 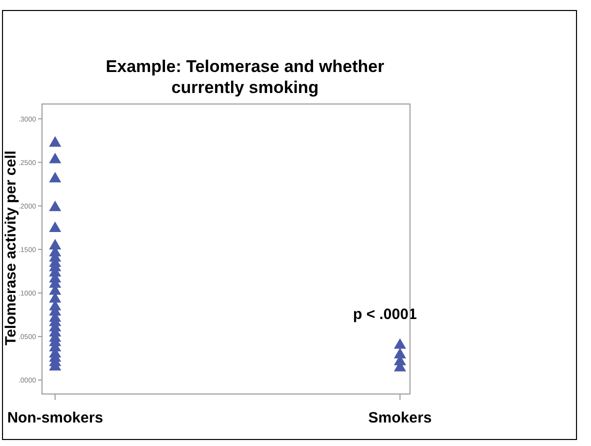 I want to click on x-tick-label: Non-smokers, so click(x=55, y=418).